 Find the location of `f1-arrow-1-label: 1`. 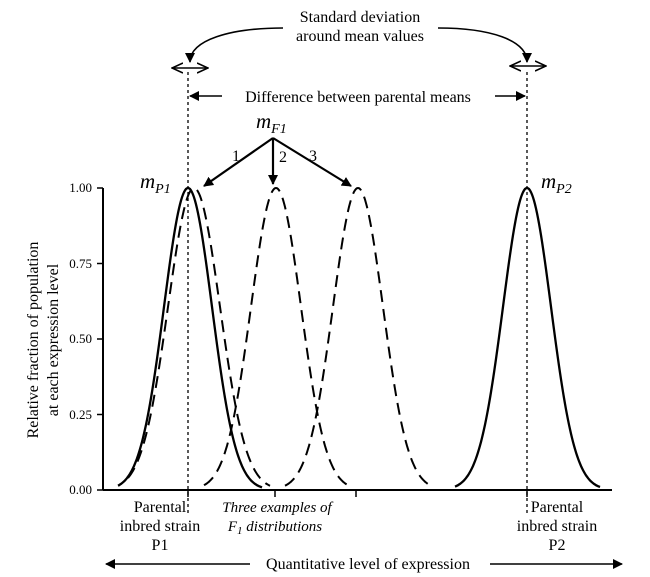

f1-arrow-1-label: 1 is located at coordinates (236, 156).